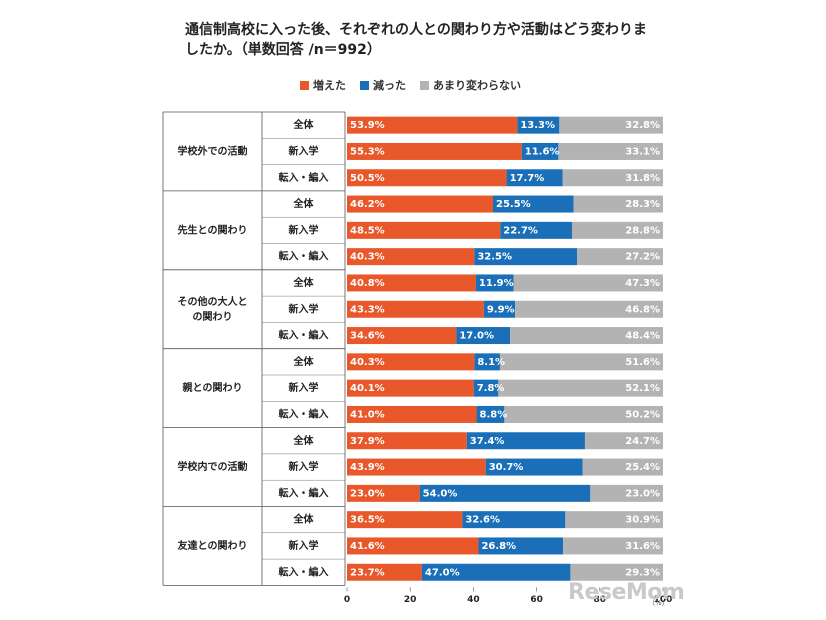 The image size is (826, 620). What do you see at coordinates (367, 441) in the screenshot?
I see `data-label-increased: 37.9%` at bounding box center [367, 441].